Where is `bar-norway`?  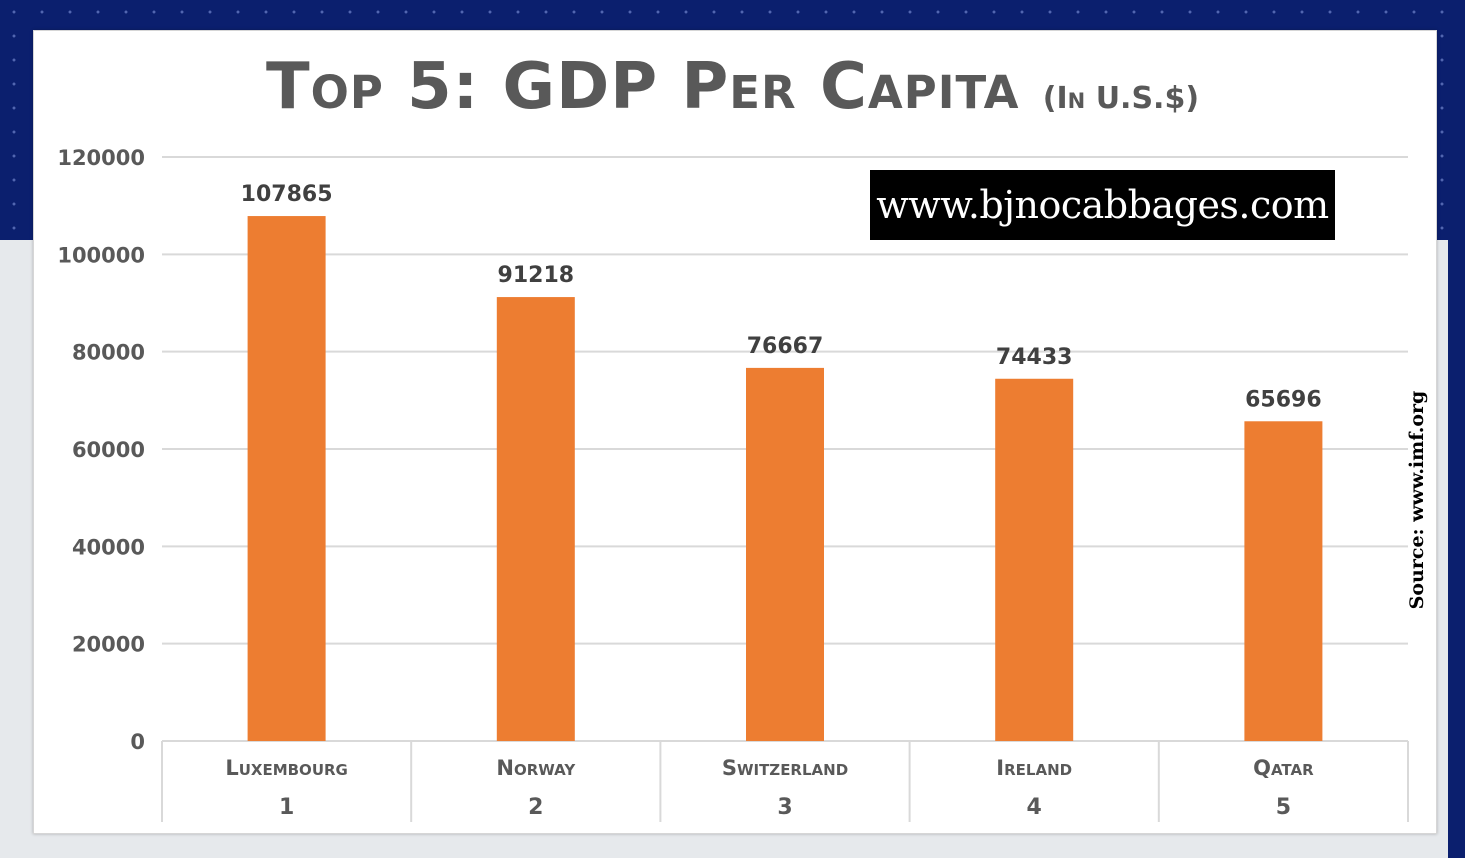
bar-norway is located at coordinates (535, 519).